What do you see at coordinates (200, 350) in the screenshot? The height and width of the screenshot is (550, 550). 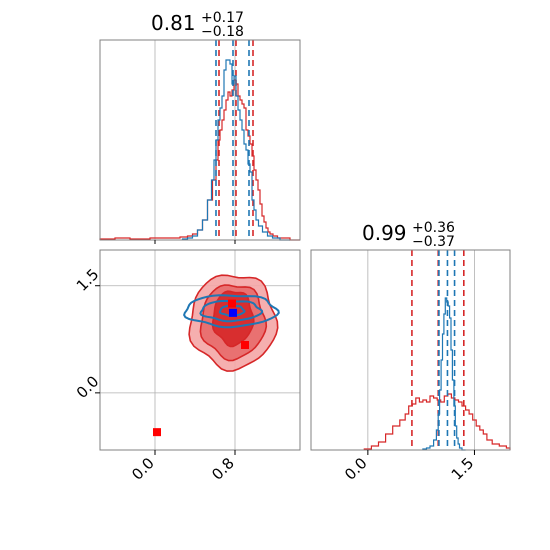 I see `contour-frame` at bounding box center [200, 350].